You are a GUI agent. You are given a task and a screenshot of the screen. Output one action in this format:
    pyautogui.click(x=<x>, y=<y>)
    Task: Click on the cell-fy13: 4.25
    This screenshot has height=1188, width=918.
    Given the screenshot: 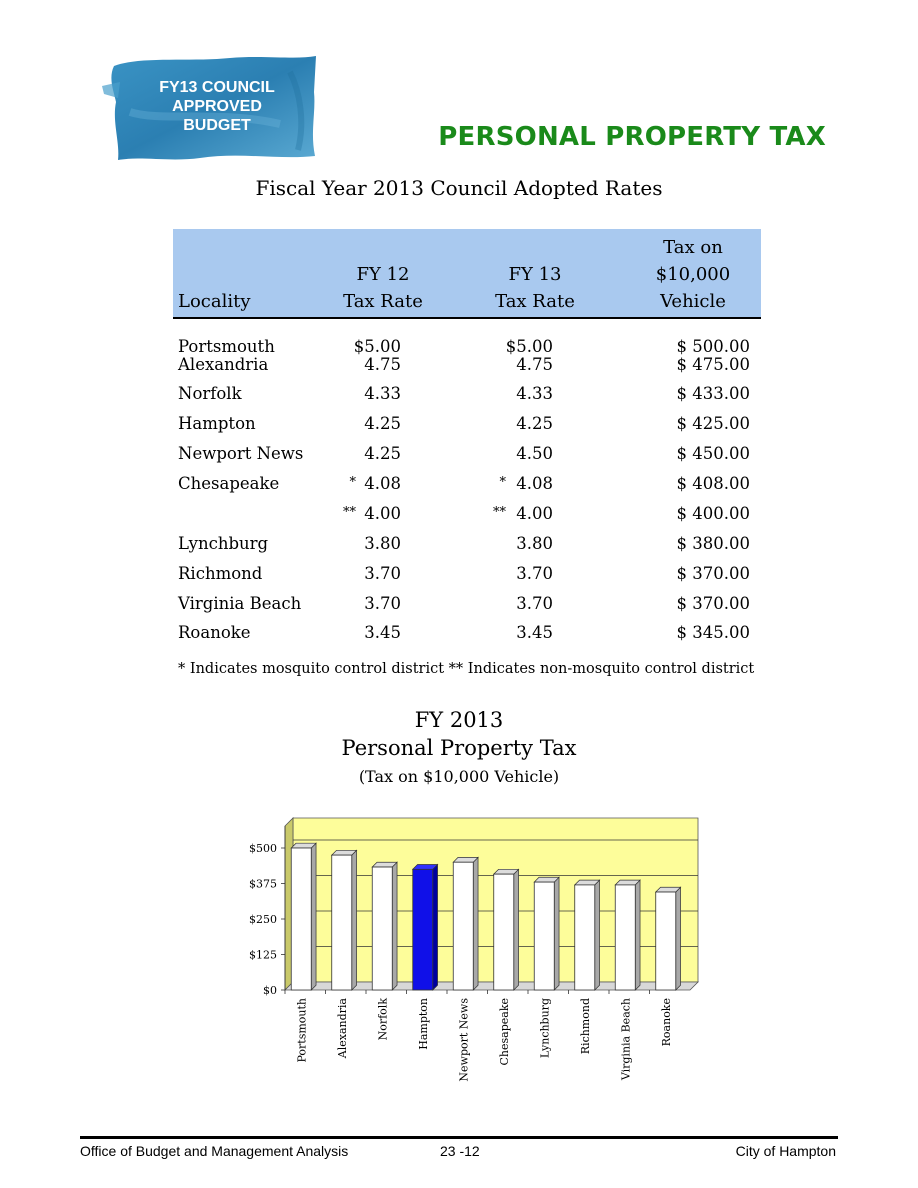 What is the action you would take?
    pyautogui.click(x=534, y=423)
    